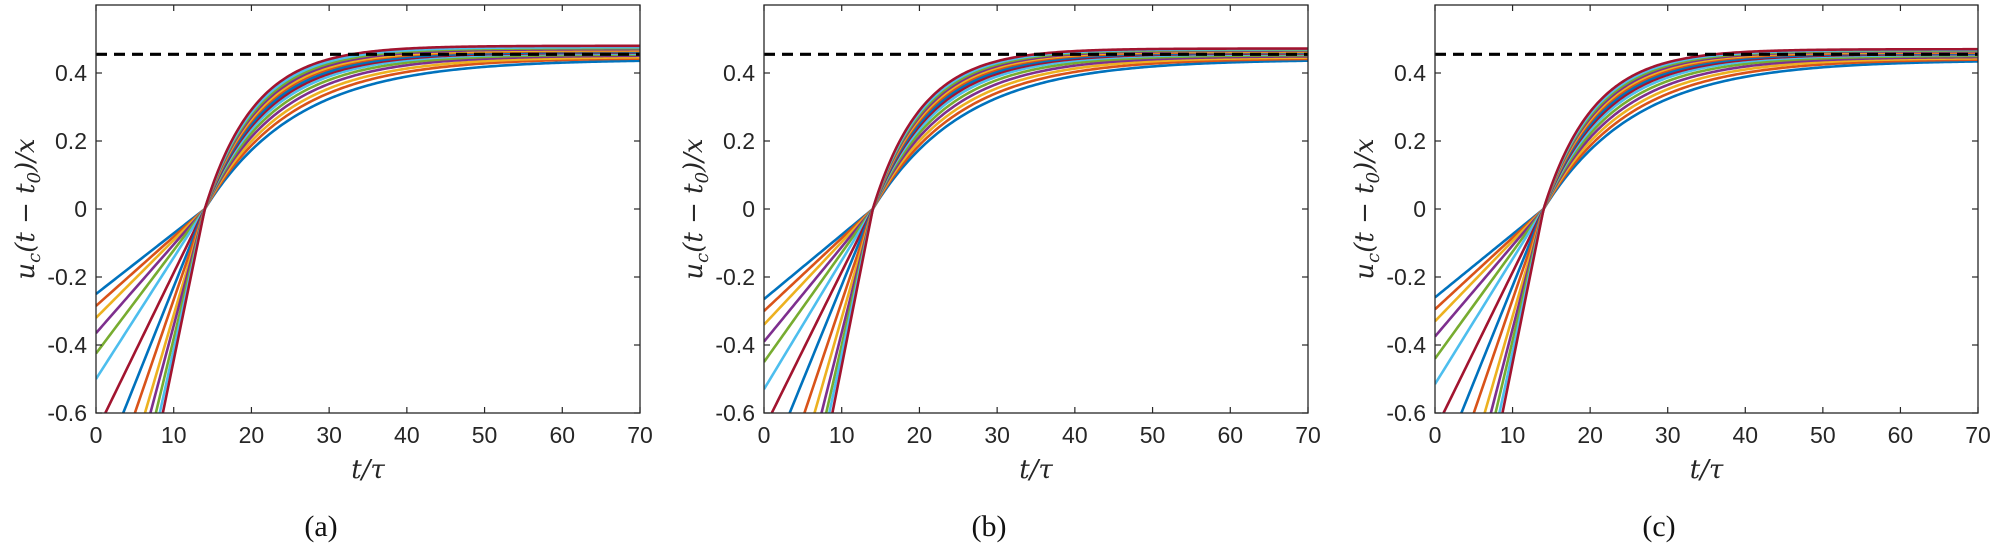 This screenshot has height=550, width=1997. Describe the element at coordinates (1658, 526) in the screenshot. I see `panel-caption: (c)` at that location.